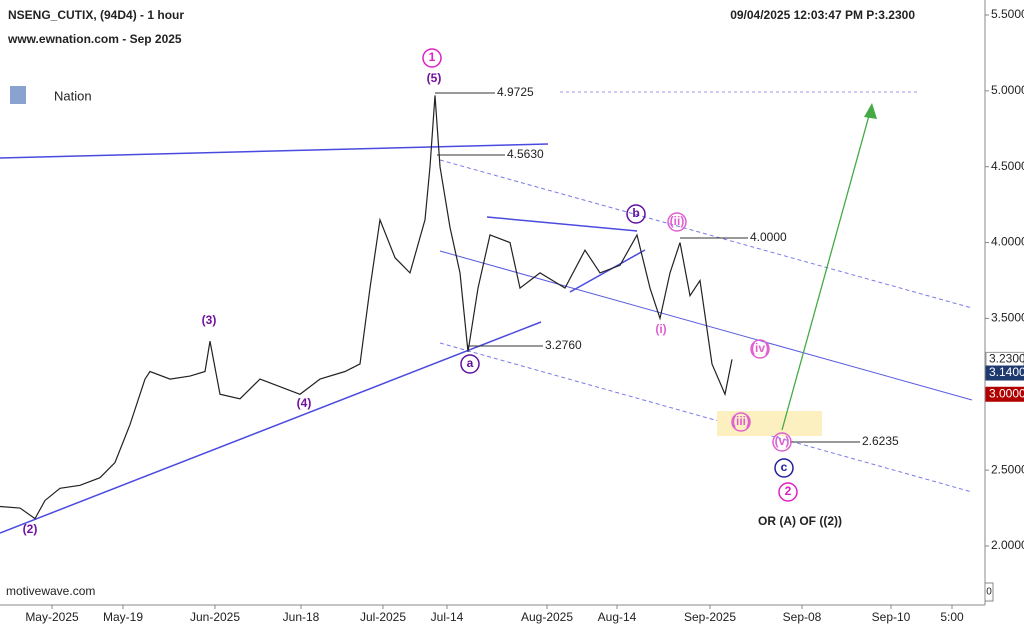 The image size is (1024, 633). I want to click on x-tick-label: Aug-14, so click(617, 617).